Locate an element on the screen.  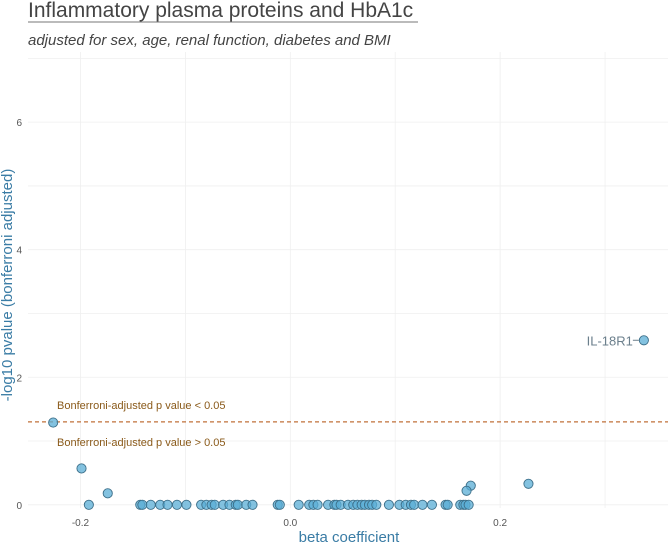
x-axis-label: beta coefficient is located at coordinates (349, 536).